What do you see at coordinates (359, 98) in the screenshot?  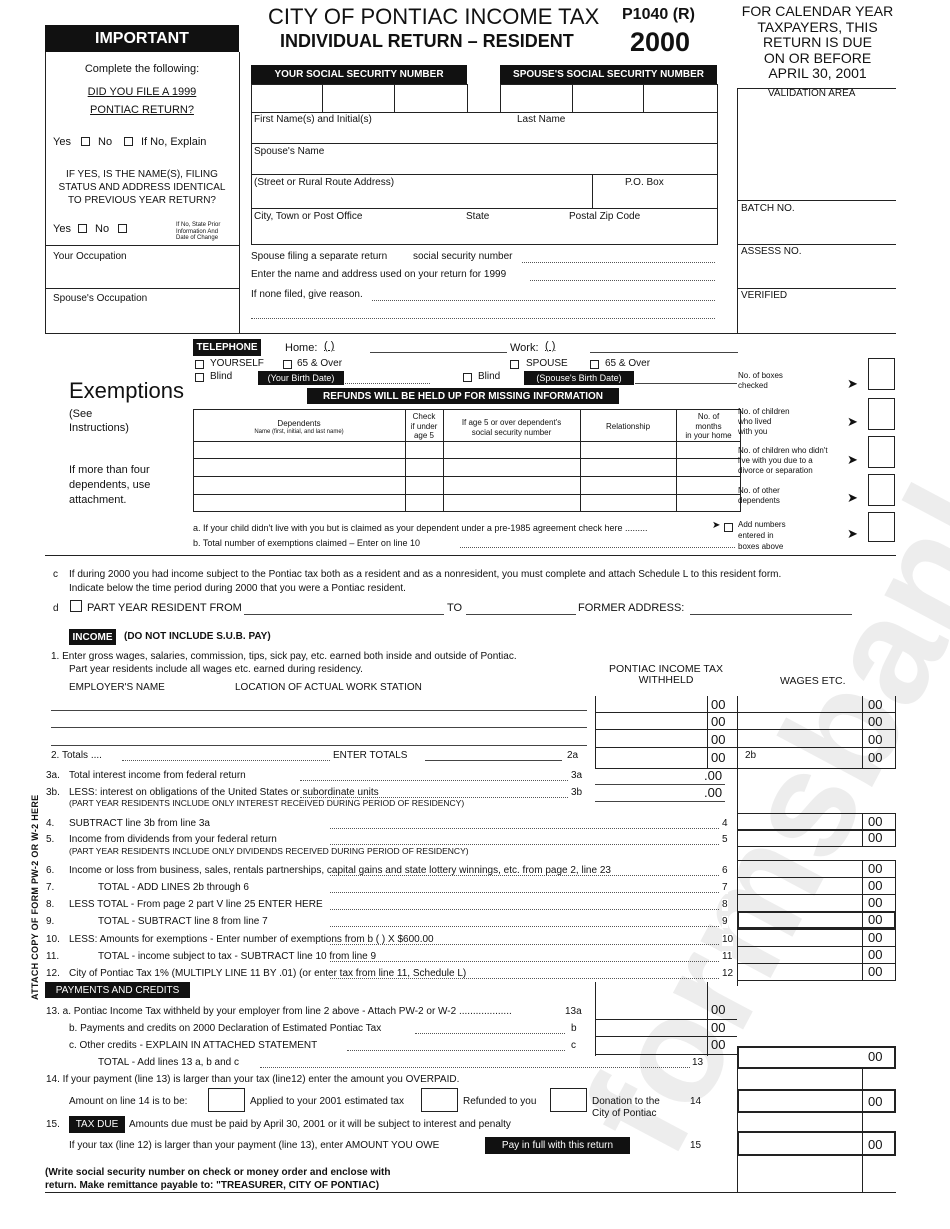 I see `your-ssn-input` at bounding box center [359, 98].